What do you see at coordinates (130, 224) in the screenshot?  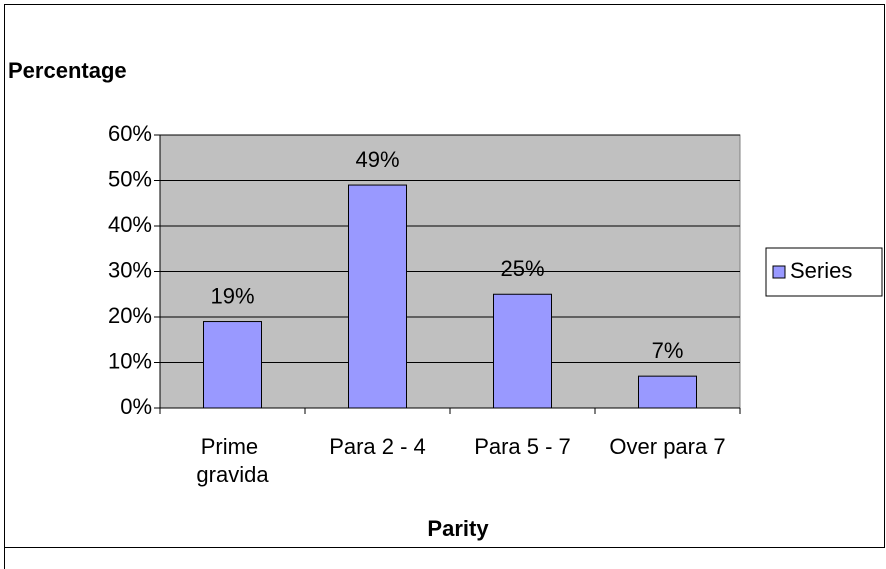 I see `y-tick-label: 40%` at bounding box center [130, 224].